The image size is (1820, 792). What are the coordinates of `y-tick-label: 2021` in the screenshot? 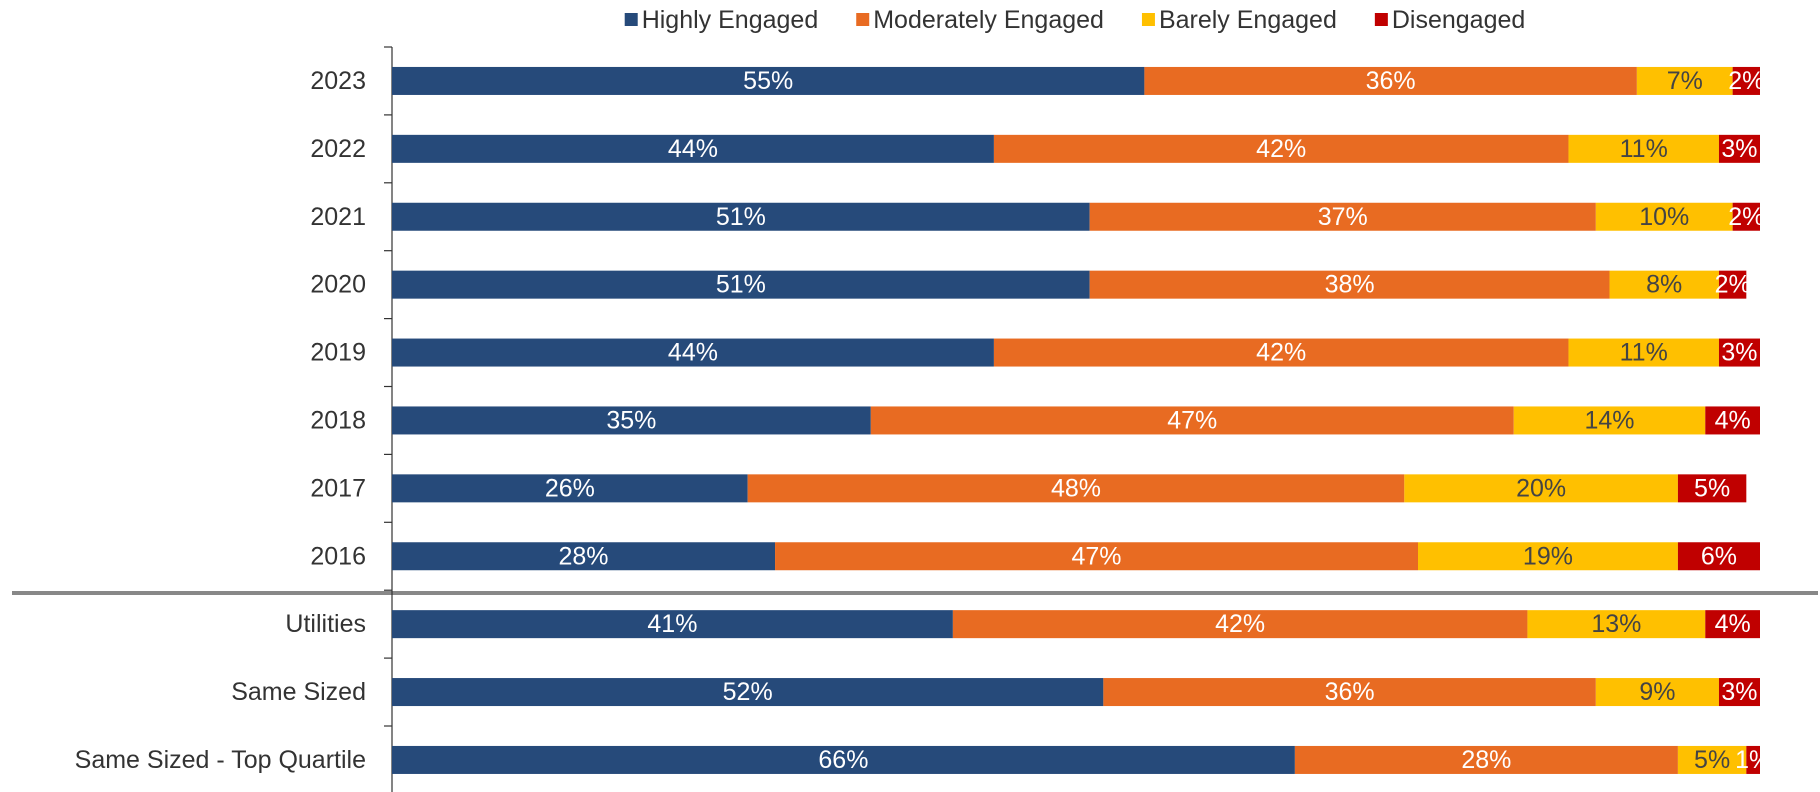 It's located at (338, 217).